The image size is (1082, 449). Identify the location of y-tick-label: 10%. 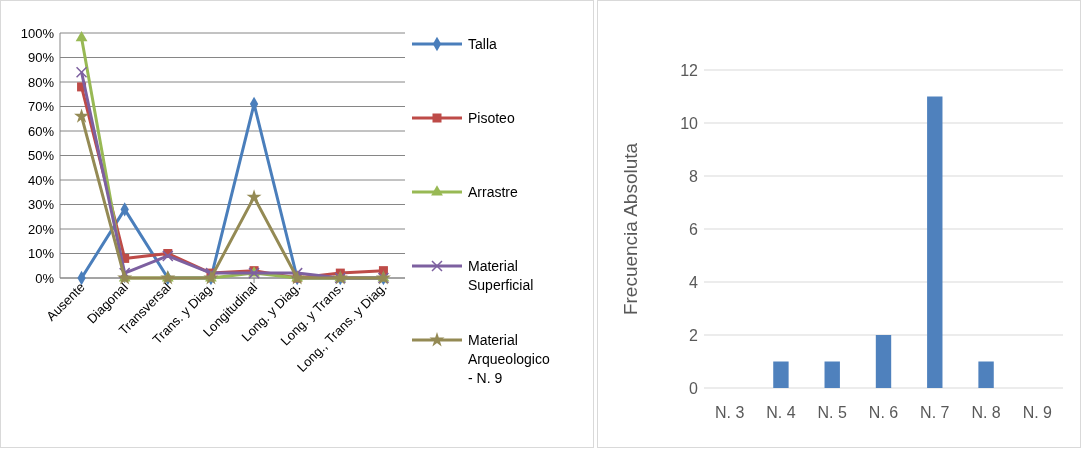
(41, 254).